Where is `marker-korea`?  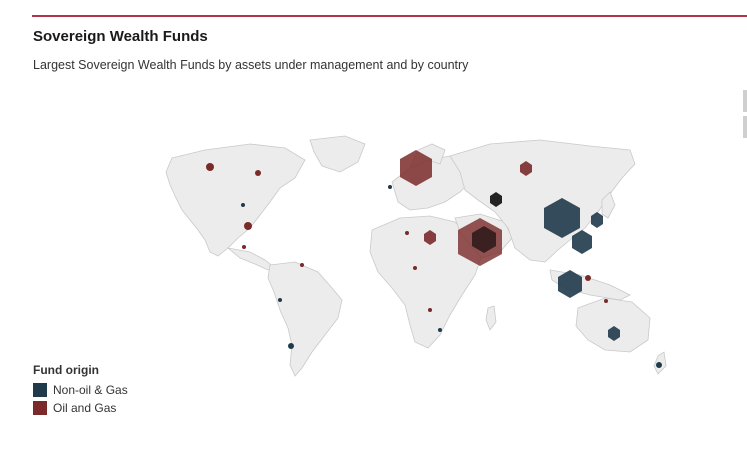 marker-korea is located at coordinates (597, 220).